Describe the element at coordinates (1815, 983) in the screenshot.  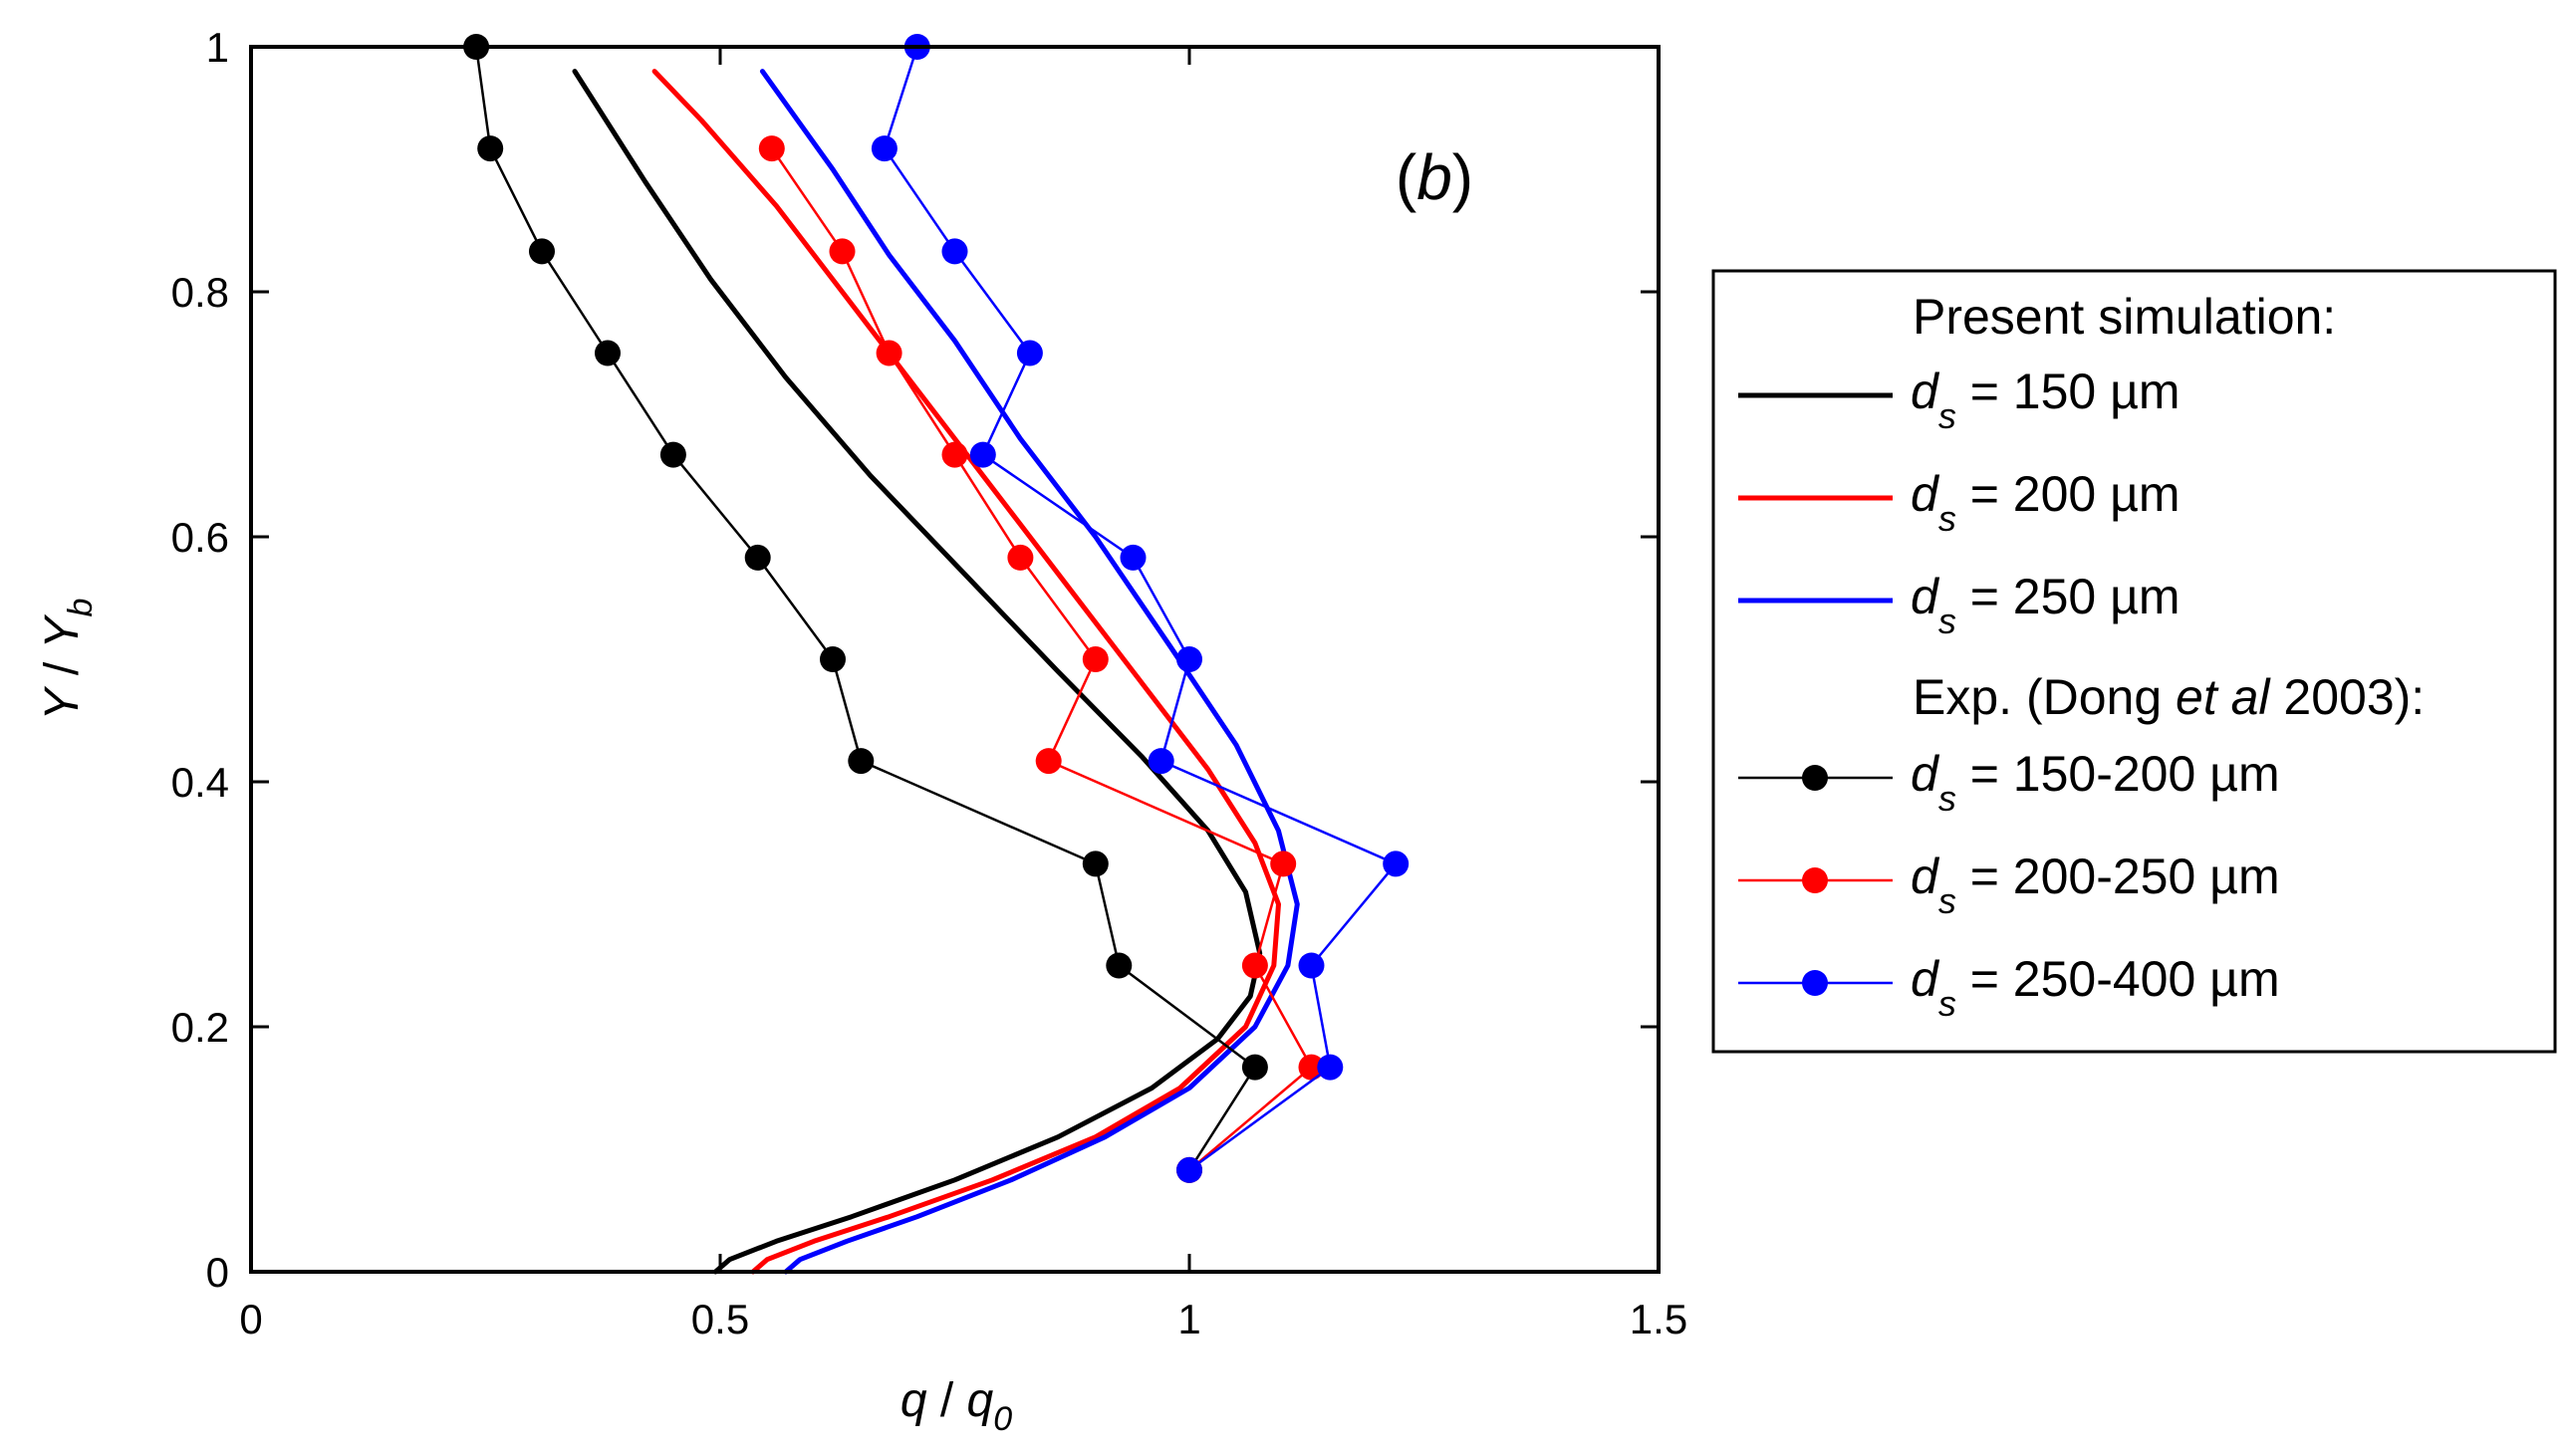
I see `legend-marker-exp250` at that location.